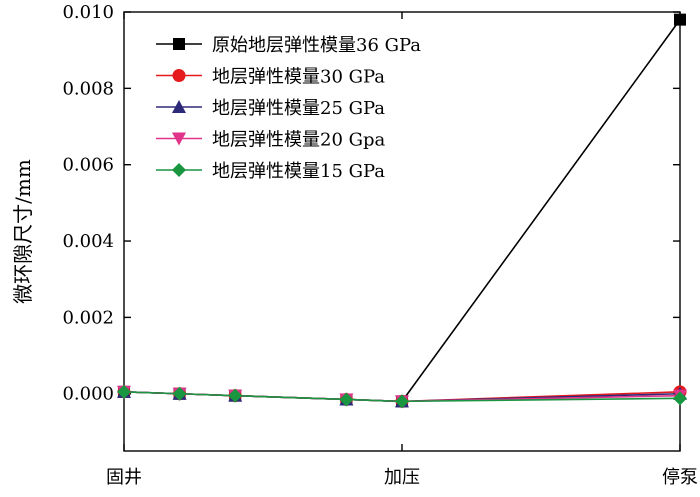 The height and width of the screenshot is (497, 700). I want to click on x-tick-label: 停泵, so click(680, 477).